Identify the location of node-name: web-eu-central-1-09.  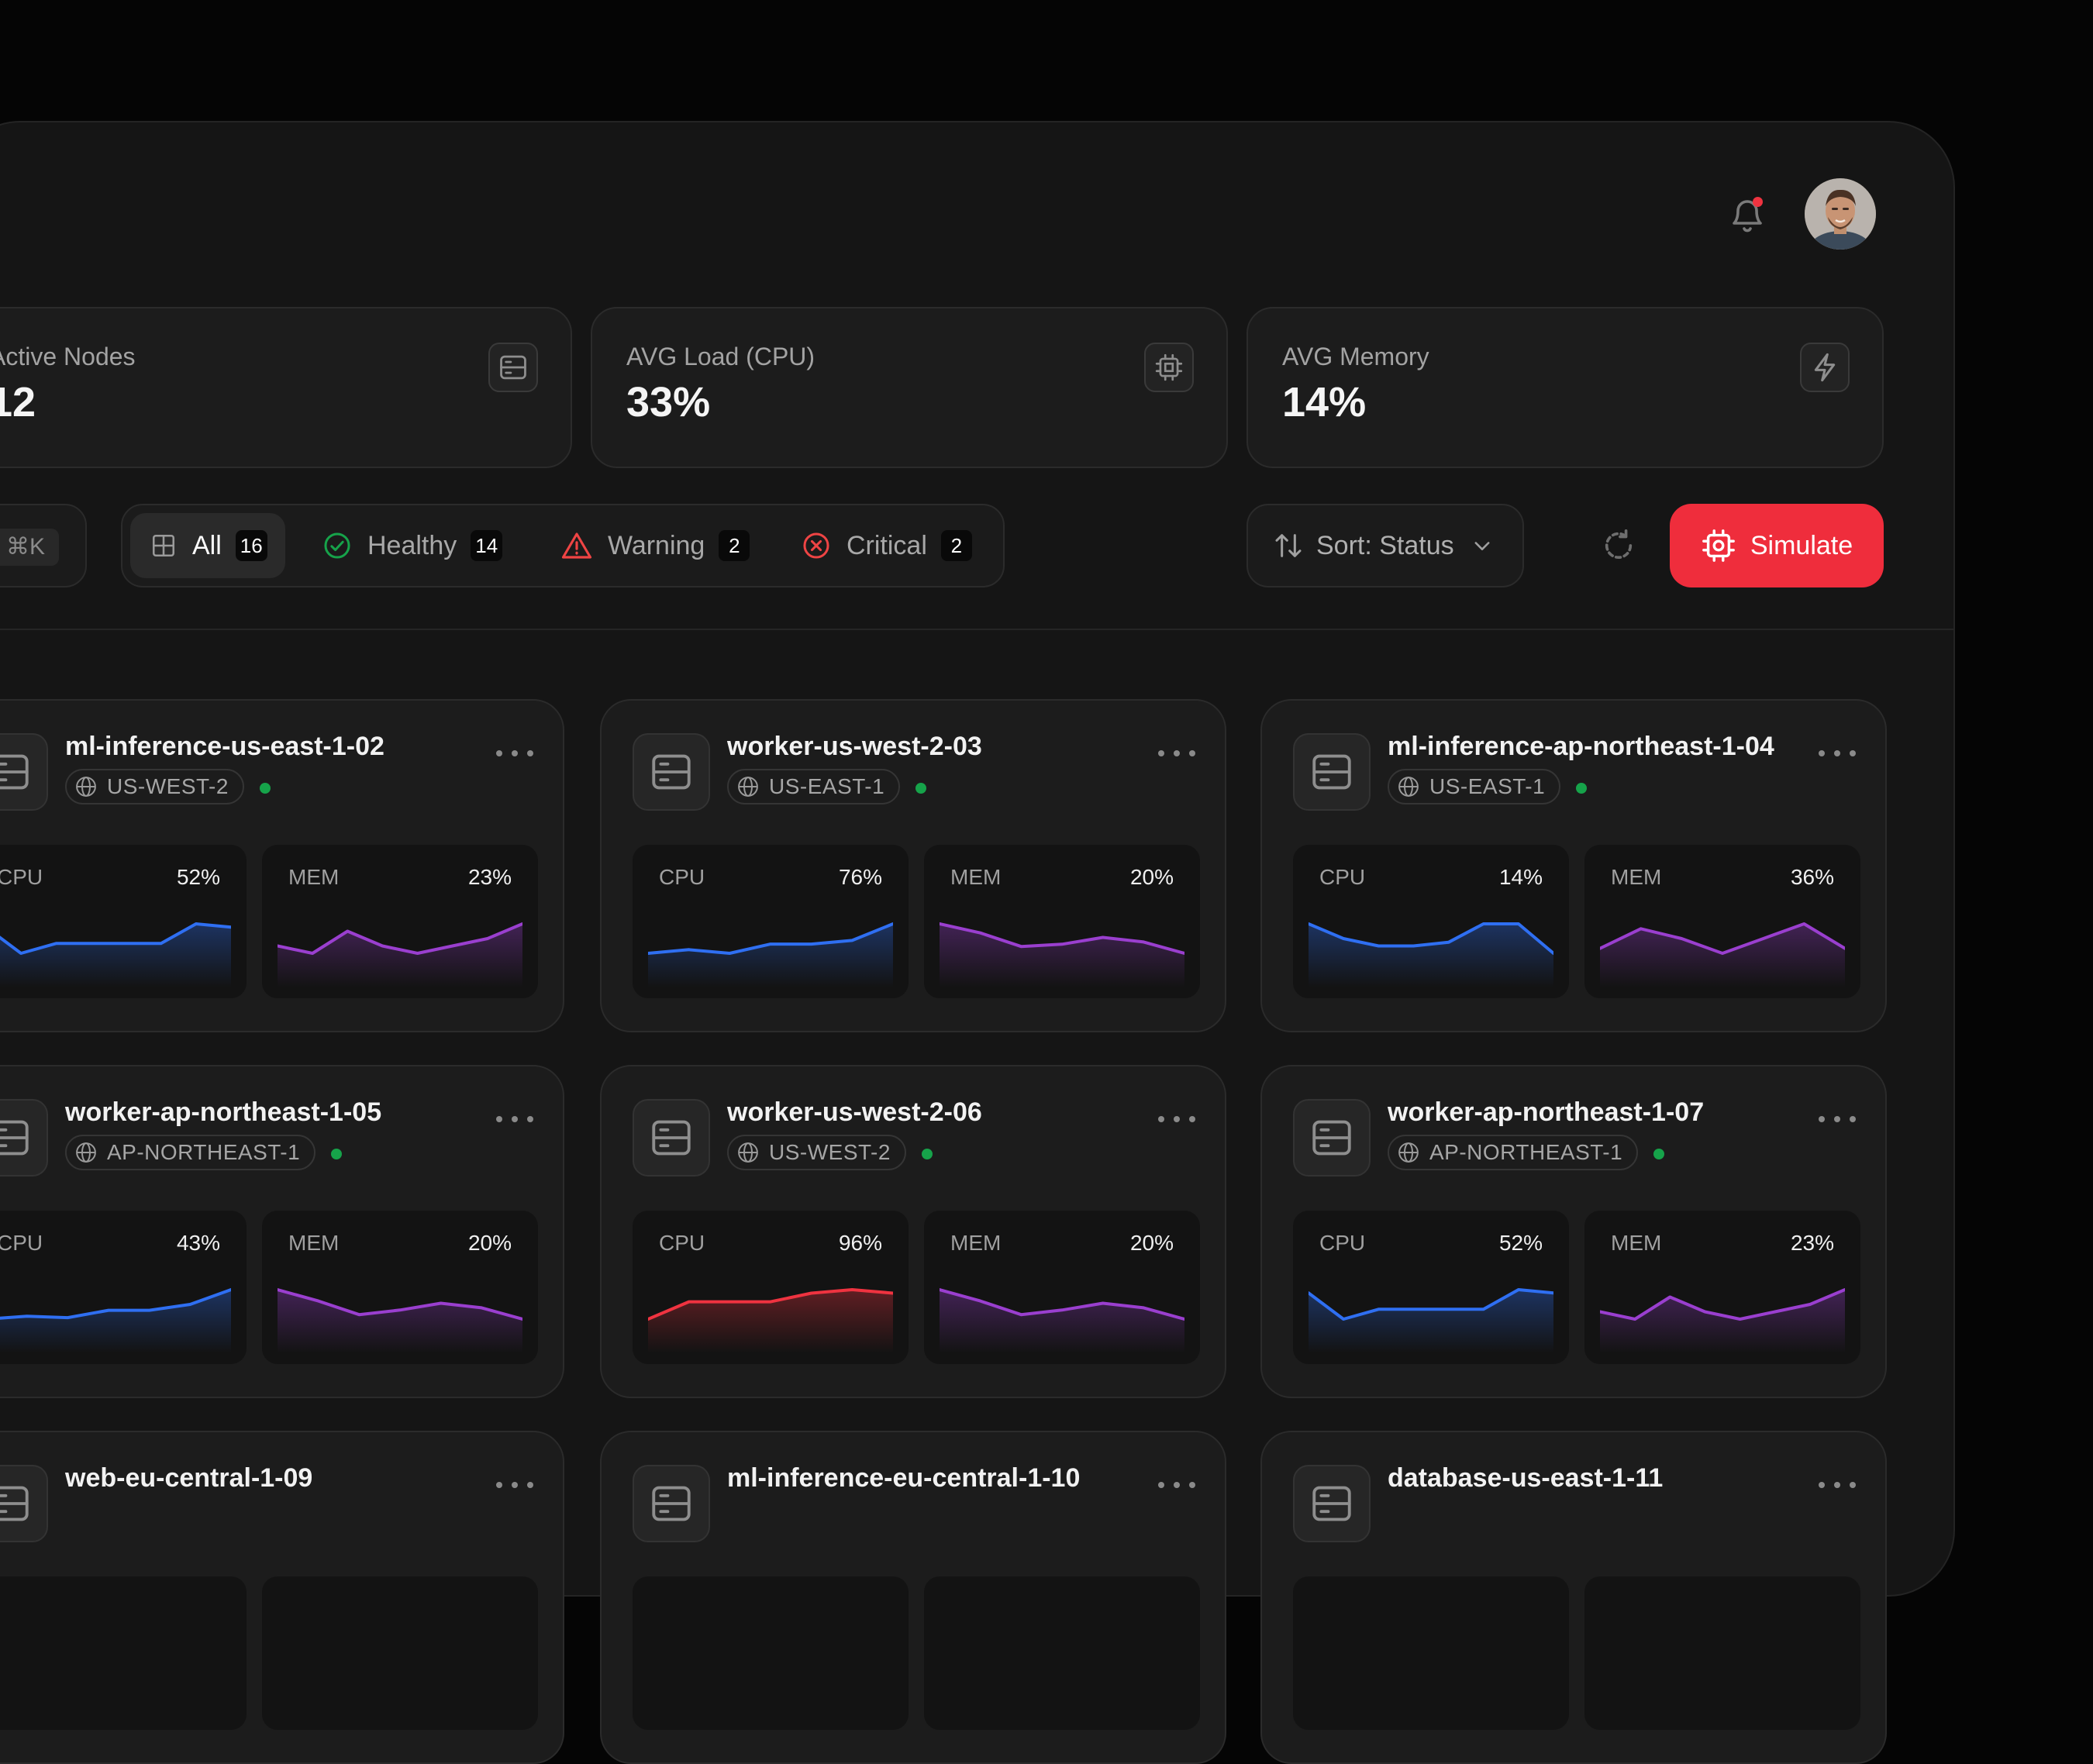
(189, 1478).